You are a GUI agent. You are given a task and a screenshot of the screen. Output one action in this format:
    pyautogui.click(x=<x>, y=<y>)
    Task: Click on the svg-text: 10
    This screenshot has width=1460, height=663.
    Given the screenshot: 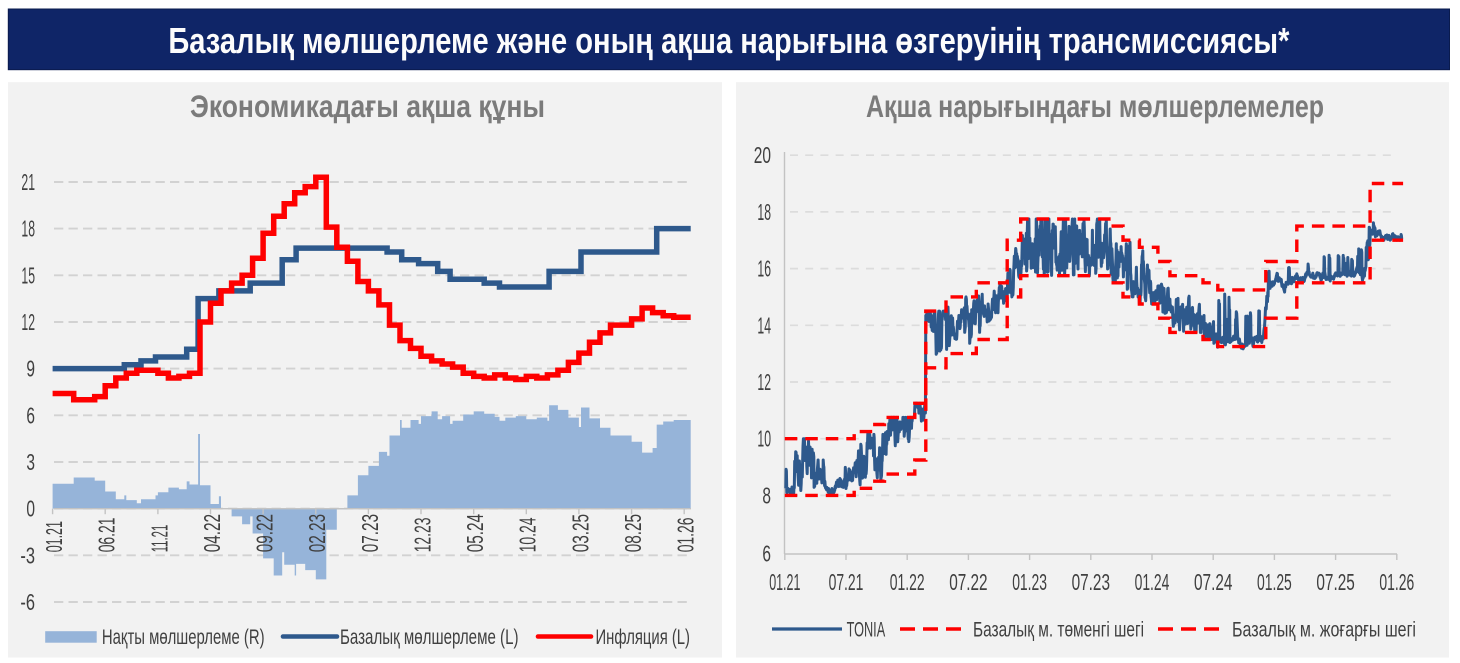 What is the action you would take?
    pyautogui.click(x=764, y=439)
    